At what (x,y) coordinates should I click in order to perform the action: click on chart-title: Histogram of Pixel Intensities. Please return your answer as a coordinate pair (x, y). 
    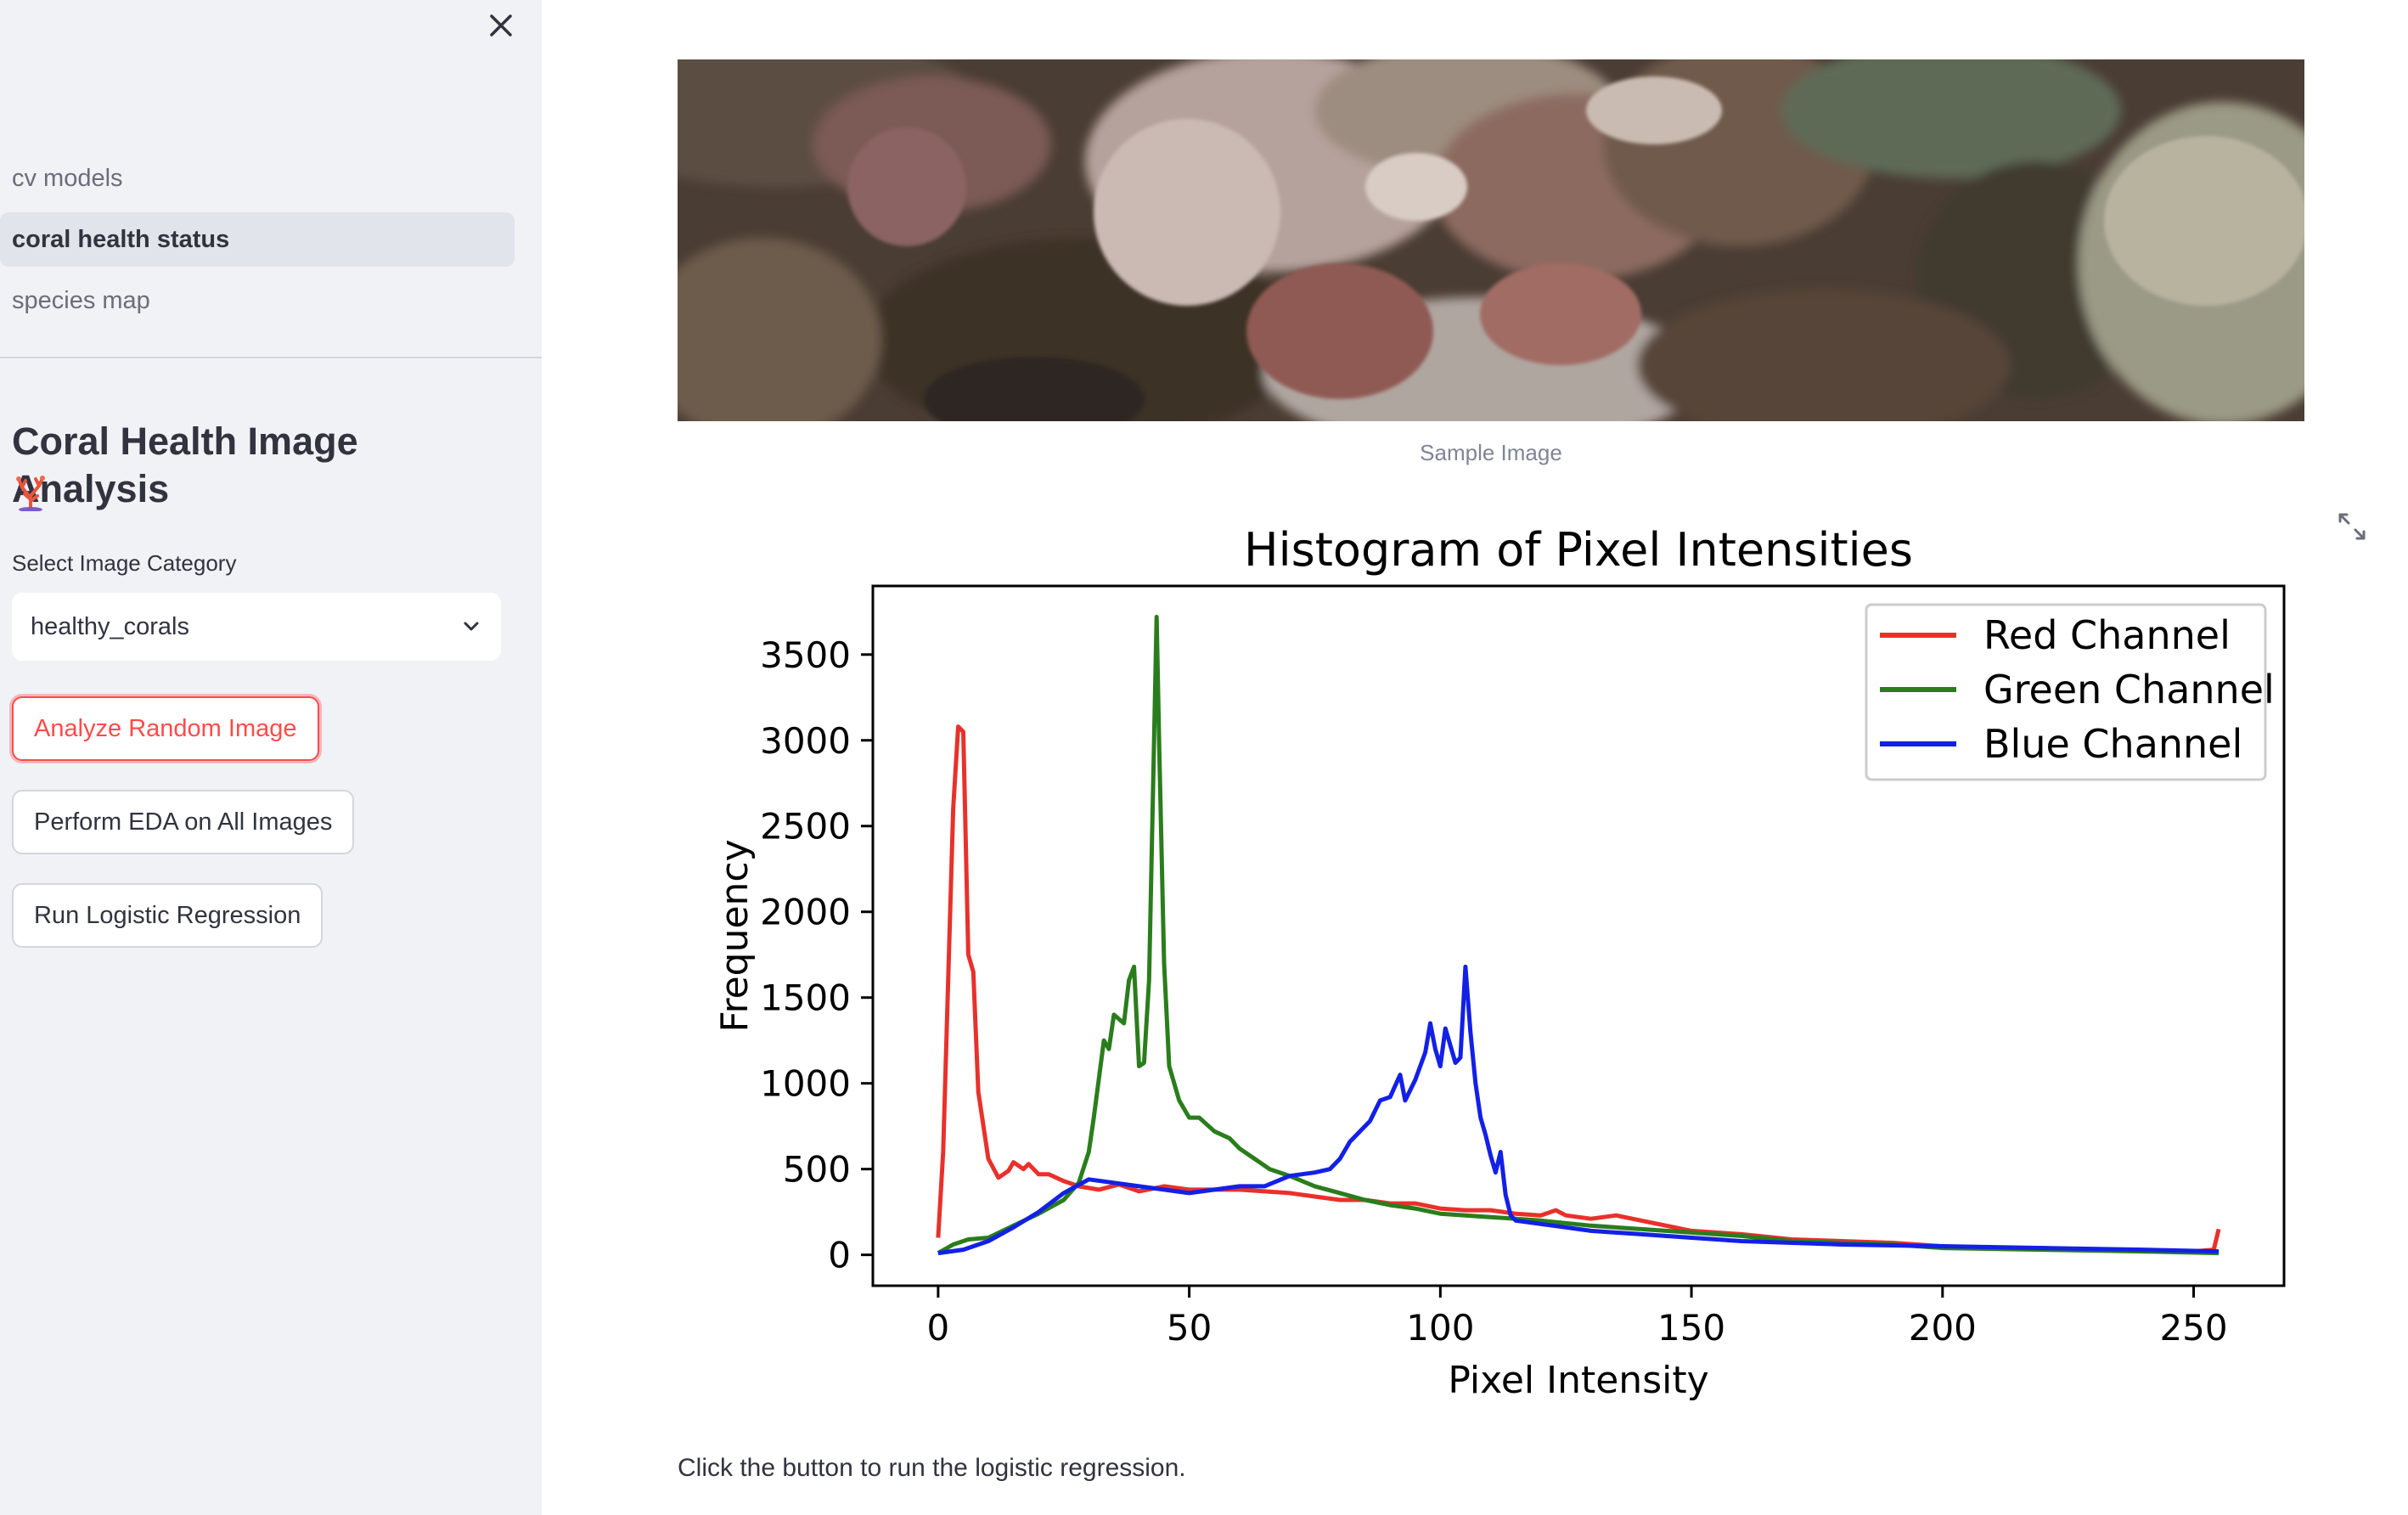
    Looking at the image, I should click on (1578, 550).